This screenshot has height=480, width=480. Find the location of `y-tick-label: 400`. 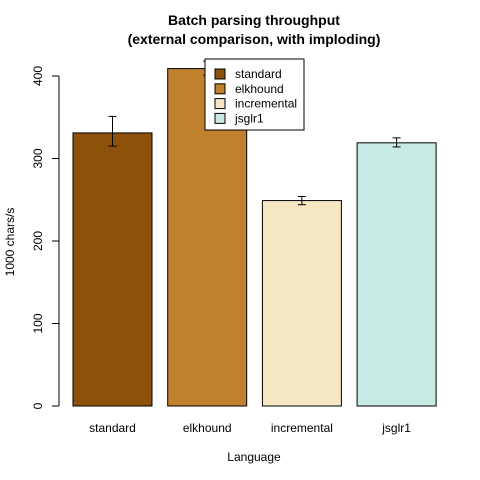

y-tick-label: 400 is located at coordinates (38, 76).